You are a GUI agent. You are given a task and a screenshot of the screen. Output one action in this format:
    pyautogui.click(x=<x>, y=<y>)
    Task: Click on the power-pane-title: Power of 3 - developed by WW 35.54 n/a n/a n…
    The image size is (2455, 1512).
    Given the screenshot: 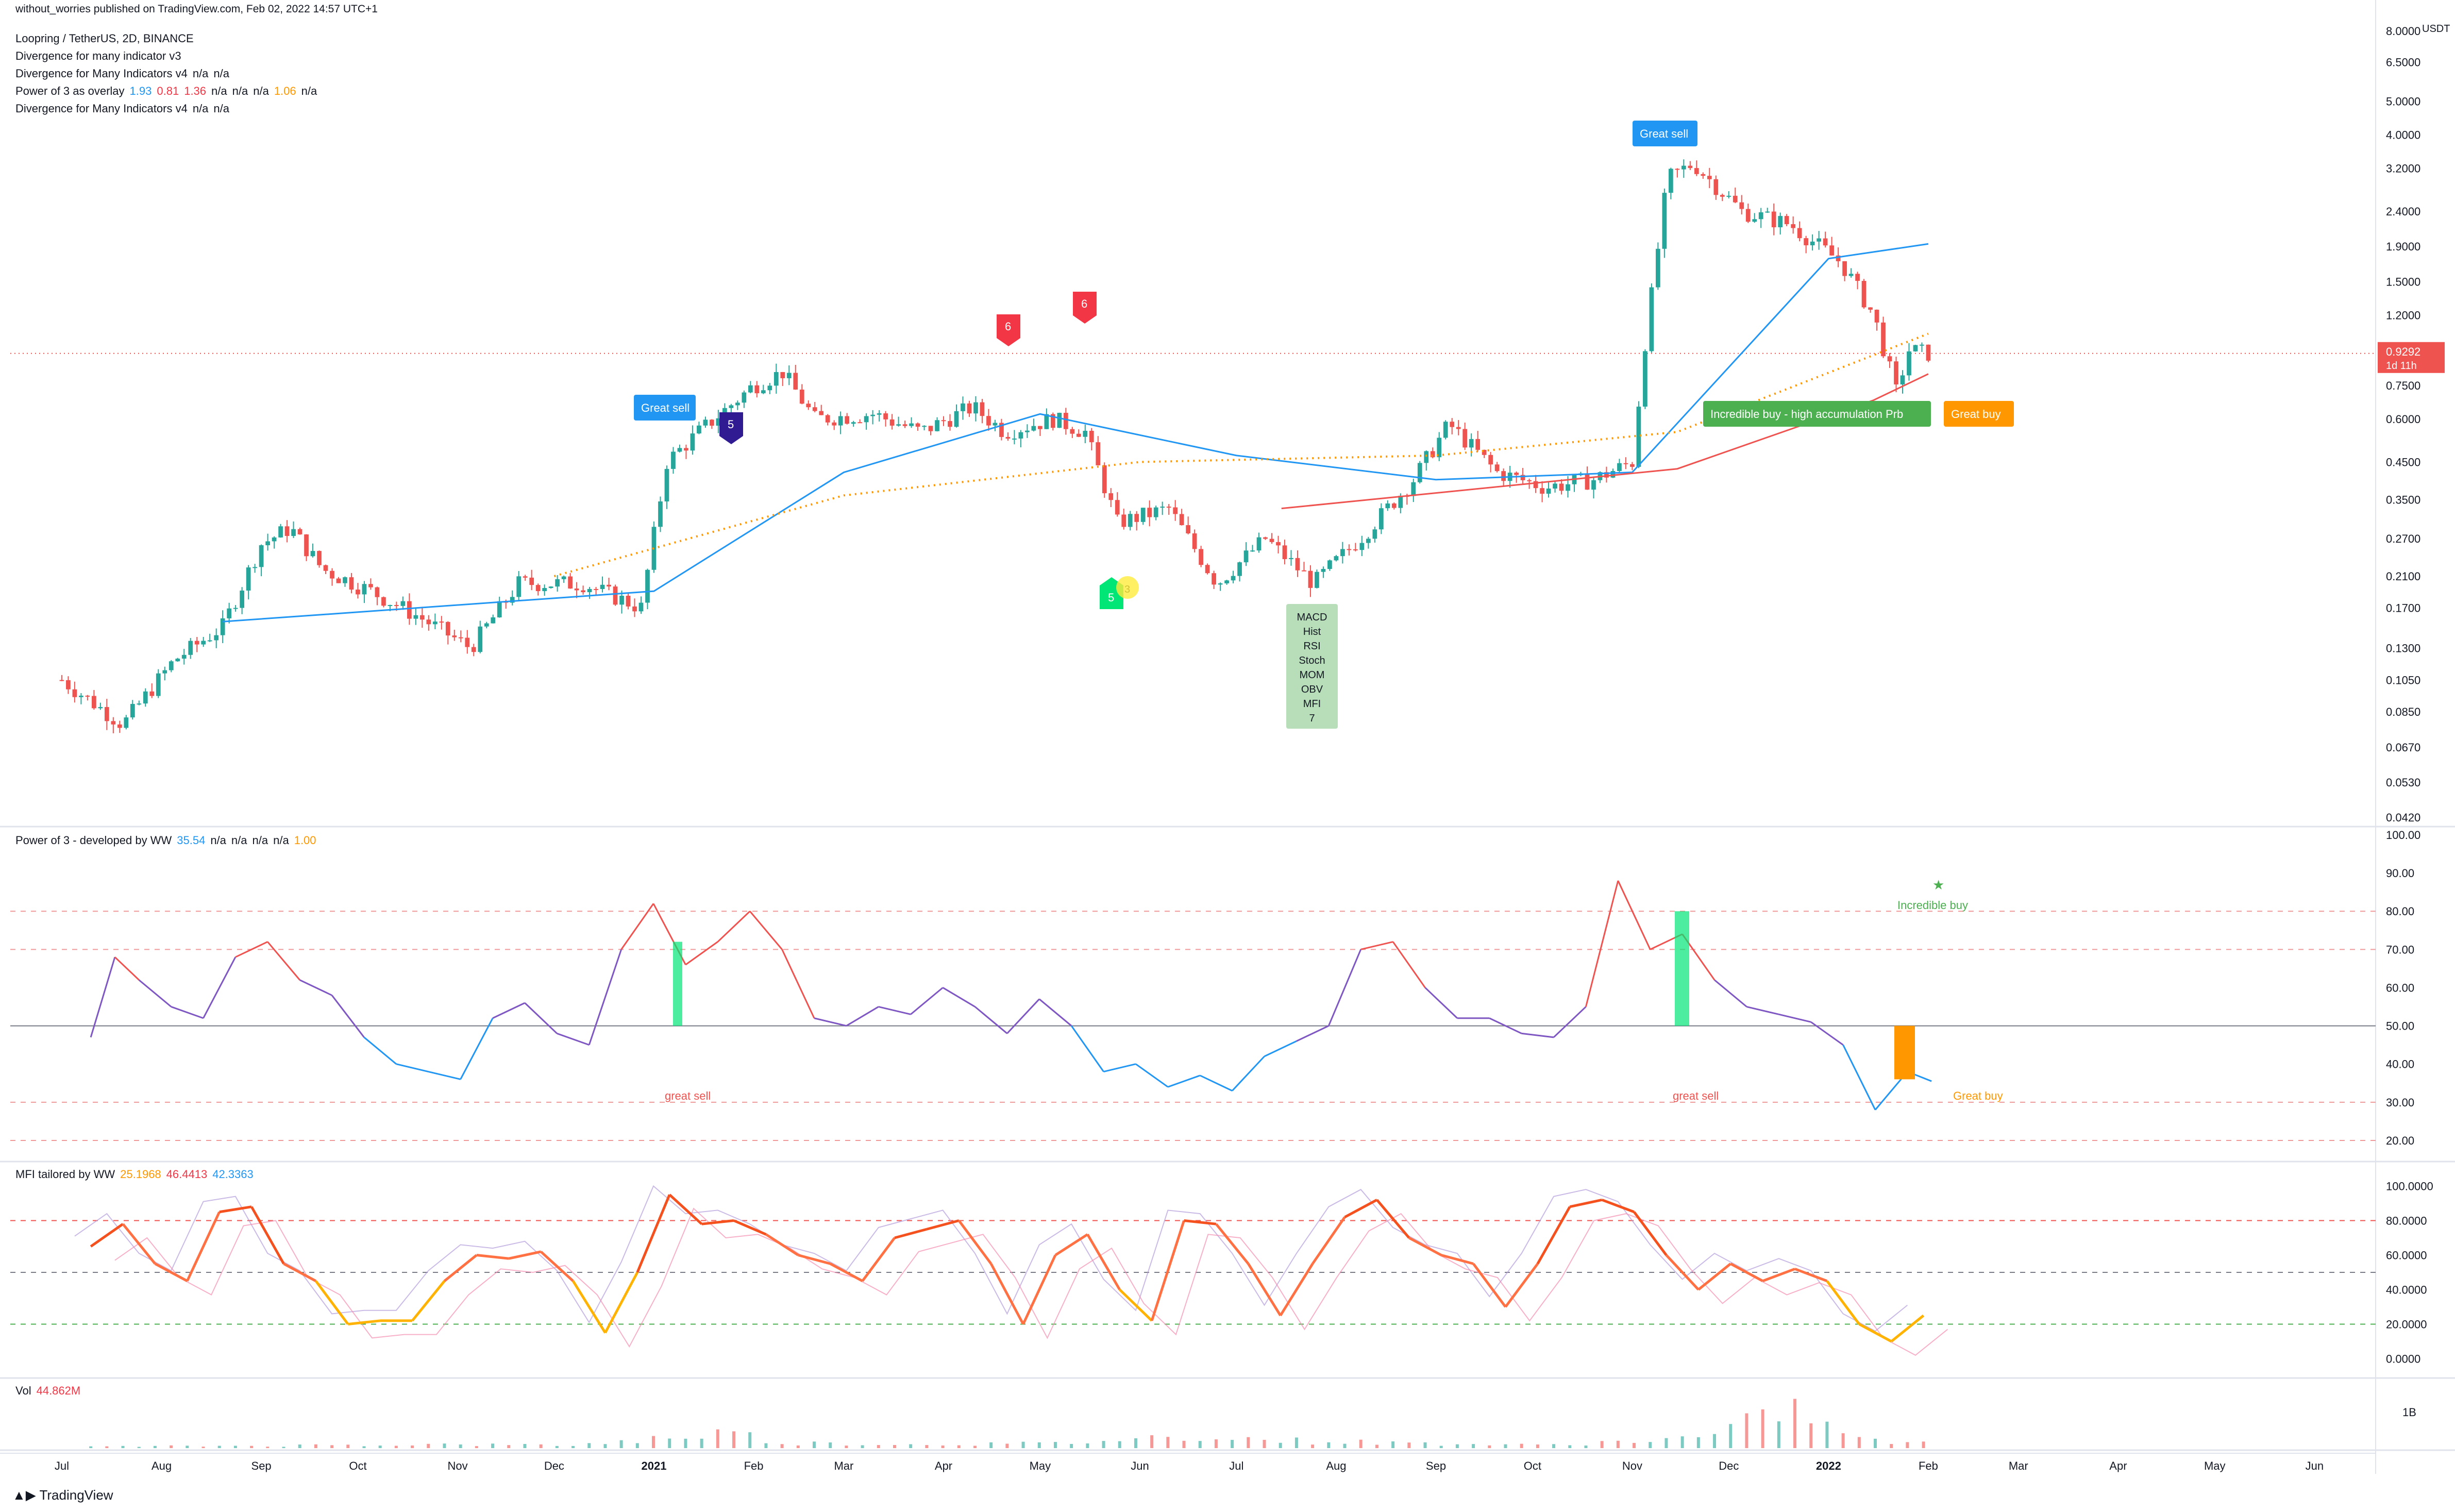 What is the action you would take?
    pyautogui.click(x=165, y=840)
    